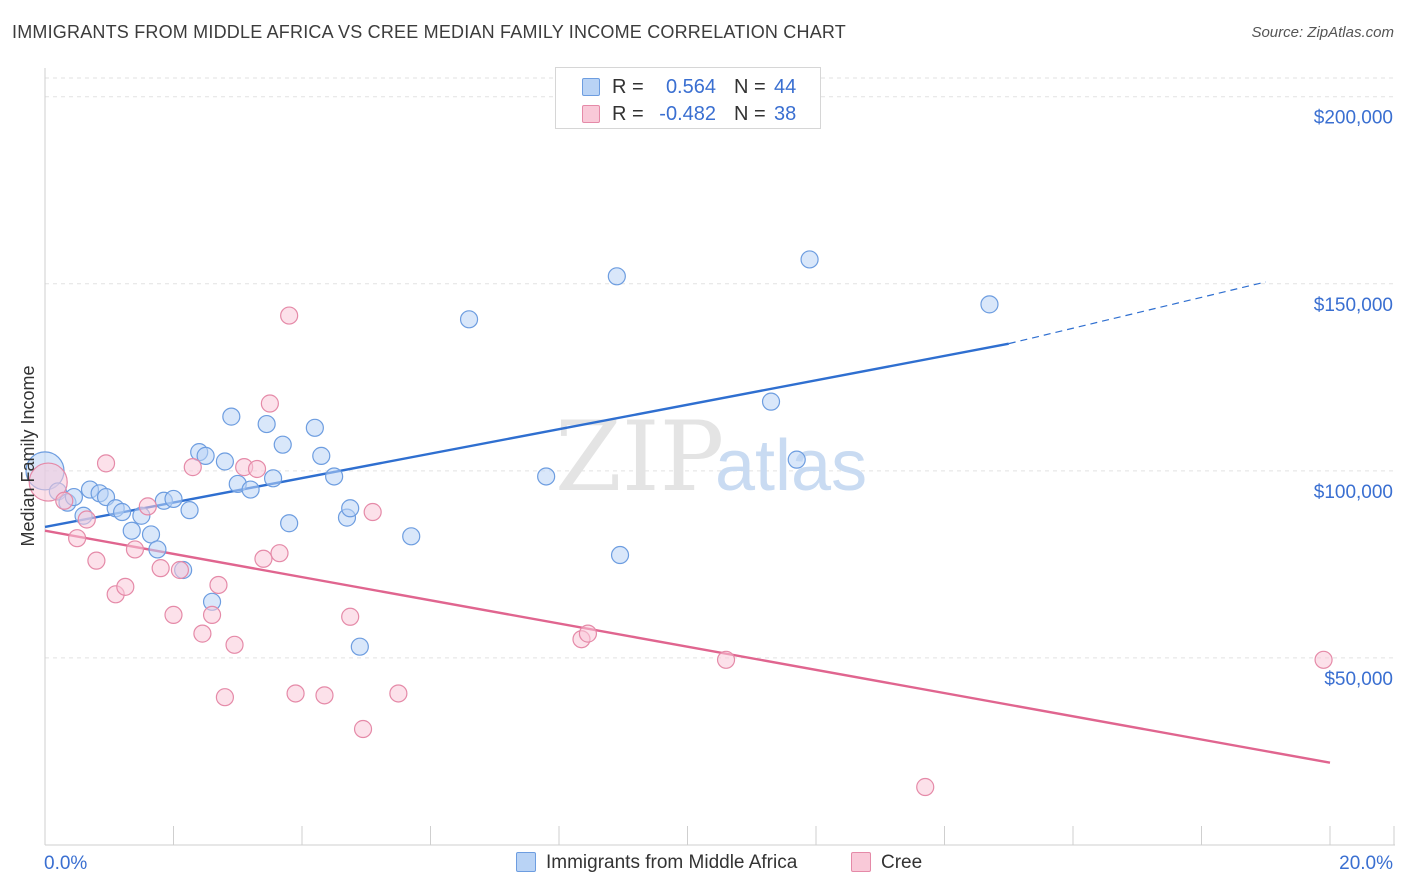 This screenshot has height=892, width=1406. I want to click on x-min-label: 0.0%, so click(65, 863).